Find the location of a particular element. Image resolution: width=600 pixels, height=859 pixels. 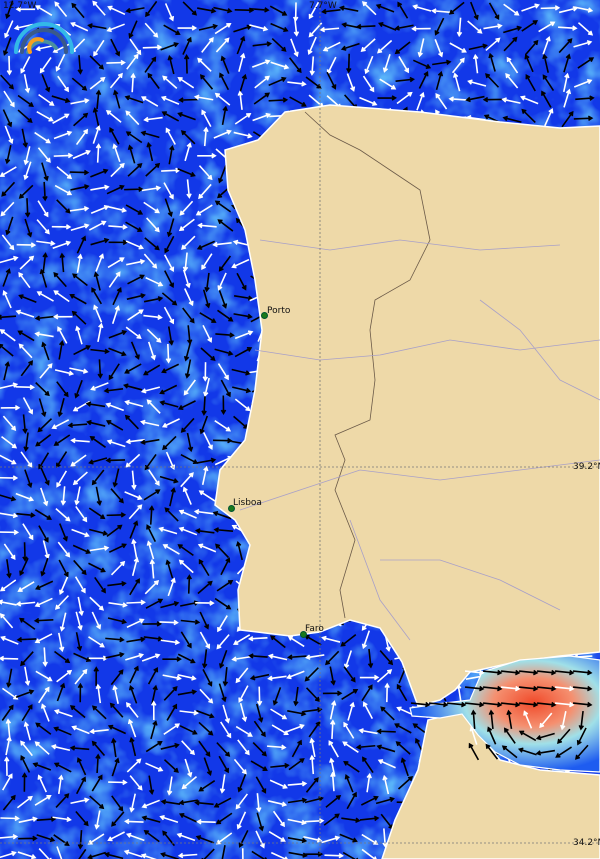

city-label-porto: Porto is located at coordinates (279, 311).